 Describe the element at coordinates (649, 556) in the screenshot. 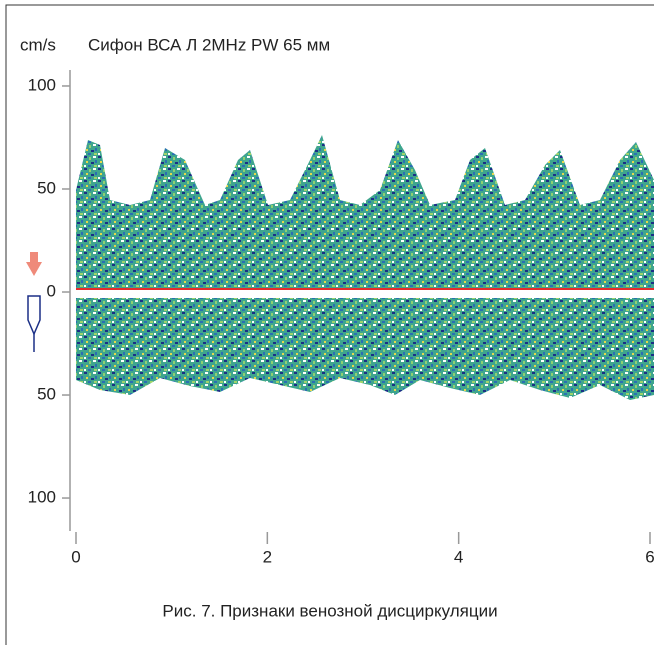

I see `x-tick-label: 6` at that location.